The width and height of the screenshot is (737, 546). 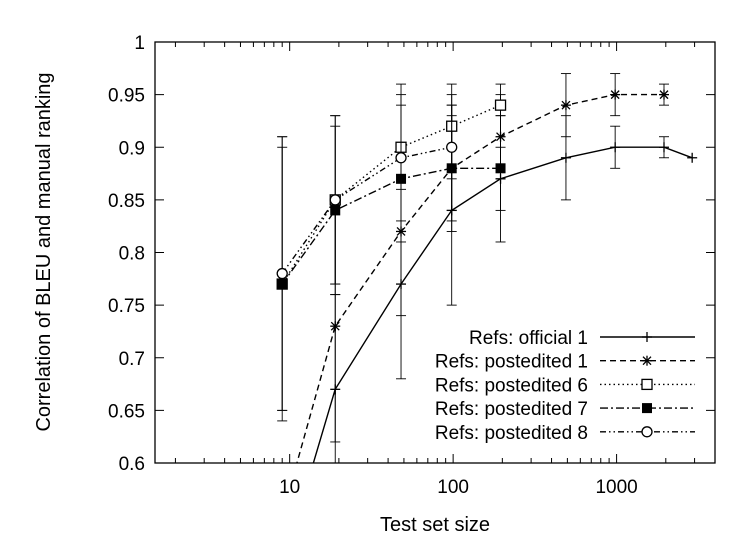 What do you see at coordinates (139, 43) in the screenshot?
I see `y-tick-label: 1` at bounding box center [139, 43].